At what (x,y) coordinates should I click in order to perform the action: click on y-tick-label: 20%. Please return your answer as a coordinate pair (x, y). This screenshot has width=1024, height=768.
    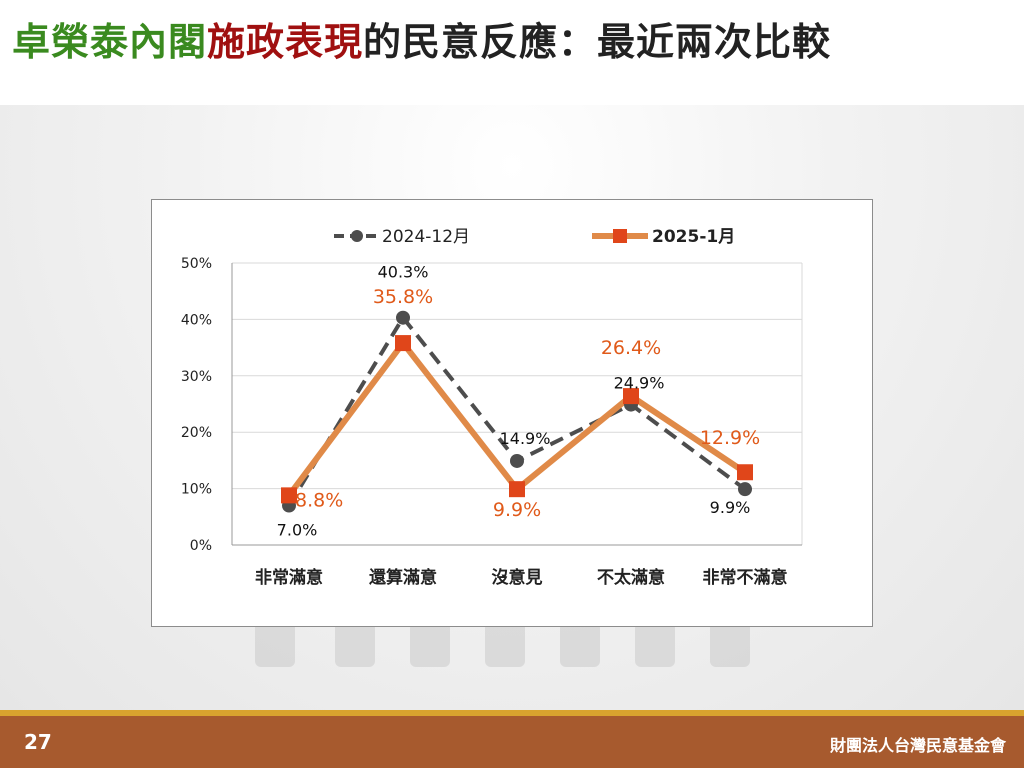
    Looking at the image, I should click on (196, 433).